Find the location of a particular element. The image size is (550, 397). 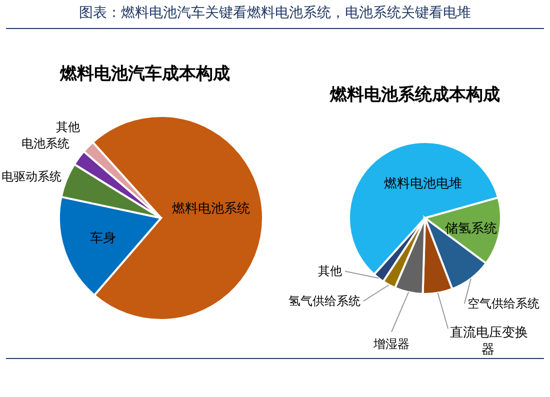

slice-label: 增湿器 is located at coordinates (391, 343).